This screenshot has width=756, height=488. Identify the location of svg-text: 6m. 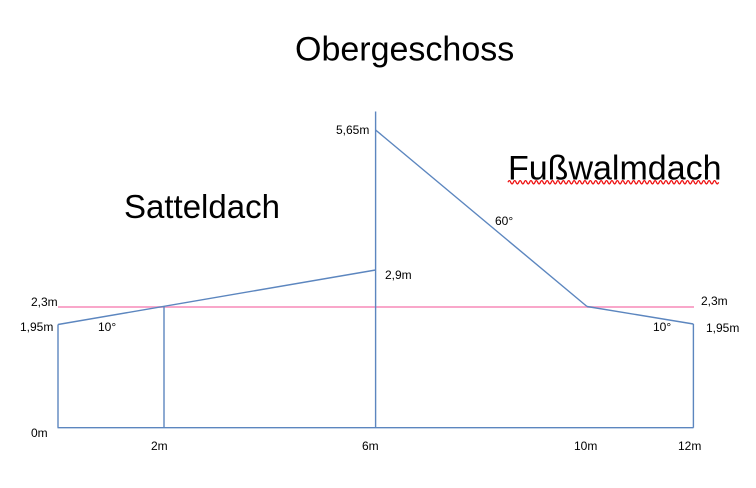
(370, 446).